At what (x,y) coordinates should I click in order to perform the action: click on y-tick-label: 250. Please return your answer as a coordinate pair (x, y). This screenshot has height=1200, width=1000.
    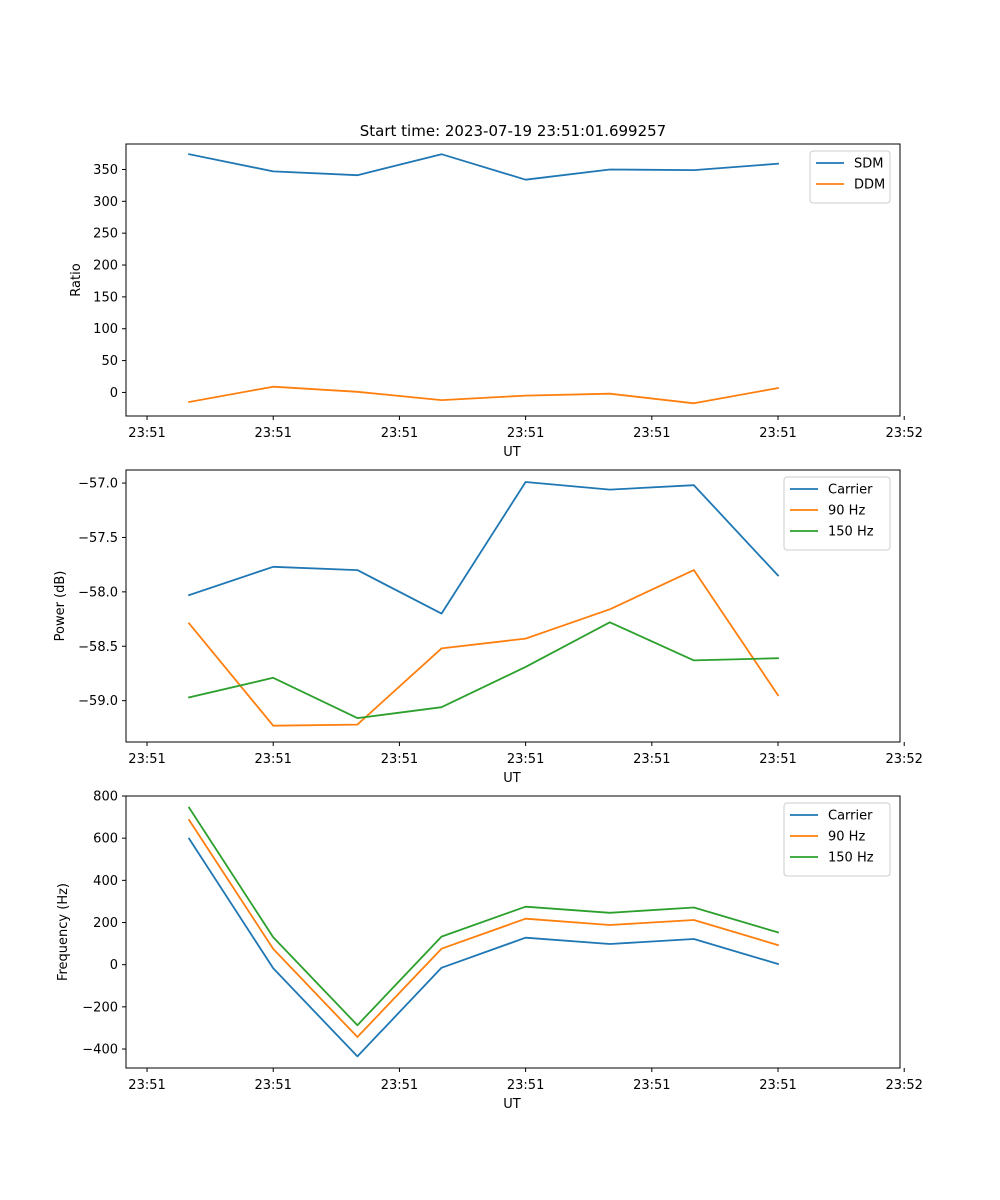
    Looking at the image, I should click on (105, 234).